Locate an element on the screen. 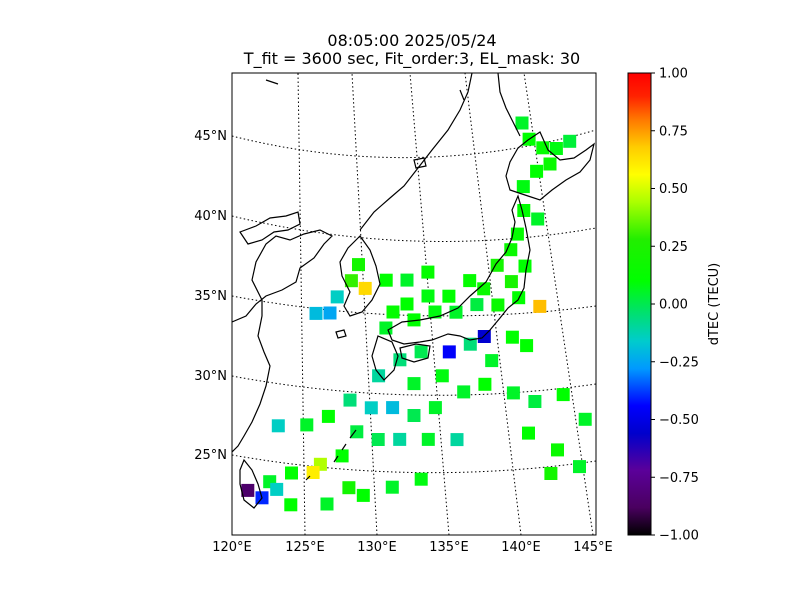 The image size is (800, 600). coastline-korea is located at coordinates (360, 276).